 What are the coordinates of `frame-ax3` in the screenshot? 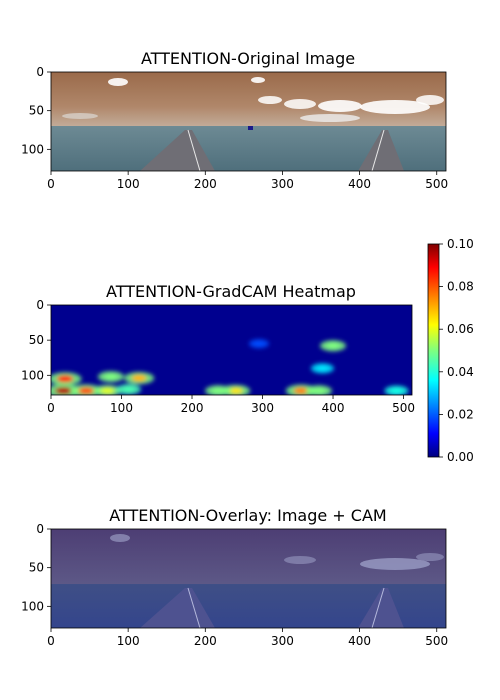 It's located at (248, 578).